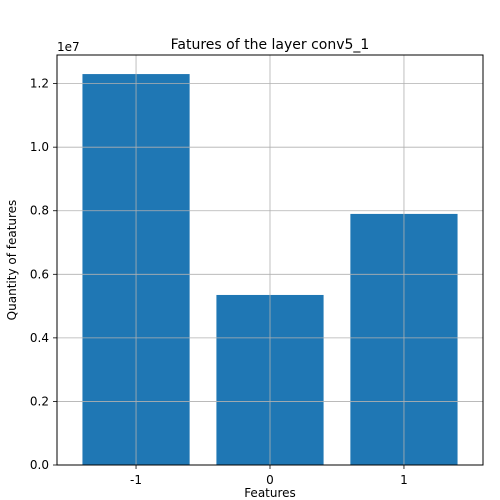  I want to click on chart-title: Fatures of the layer conv5_1, so click(270, 45).